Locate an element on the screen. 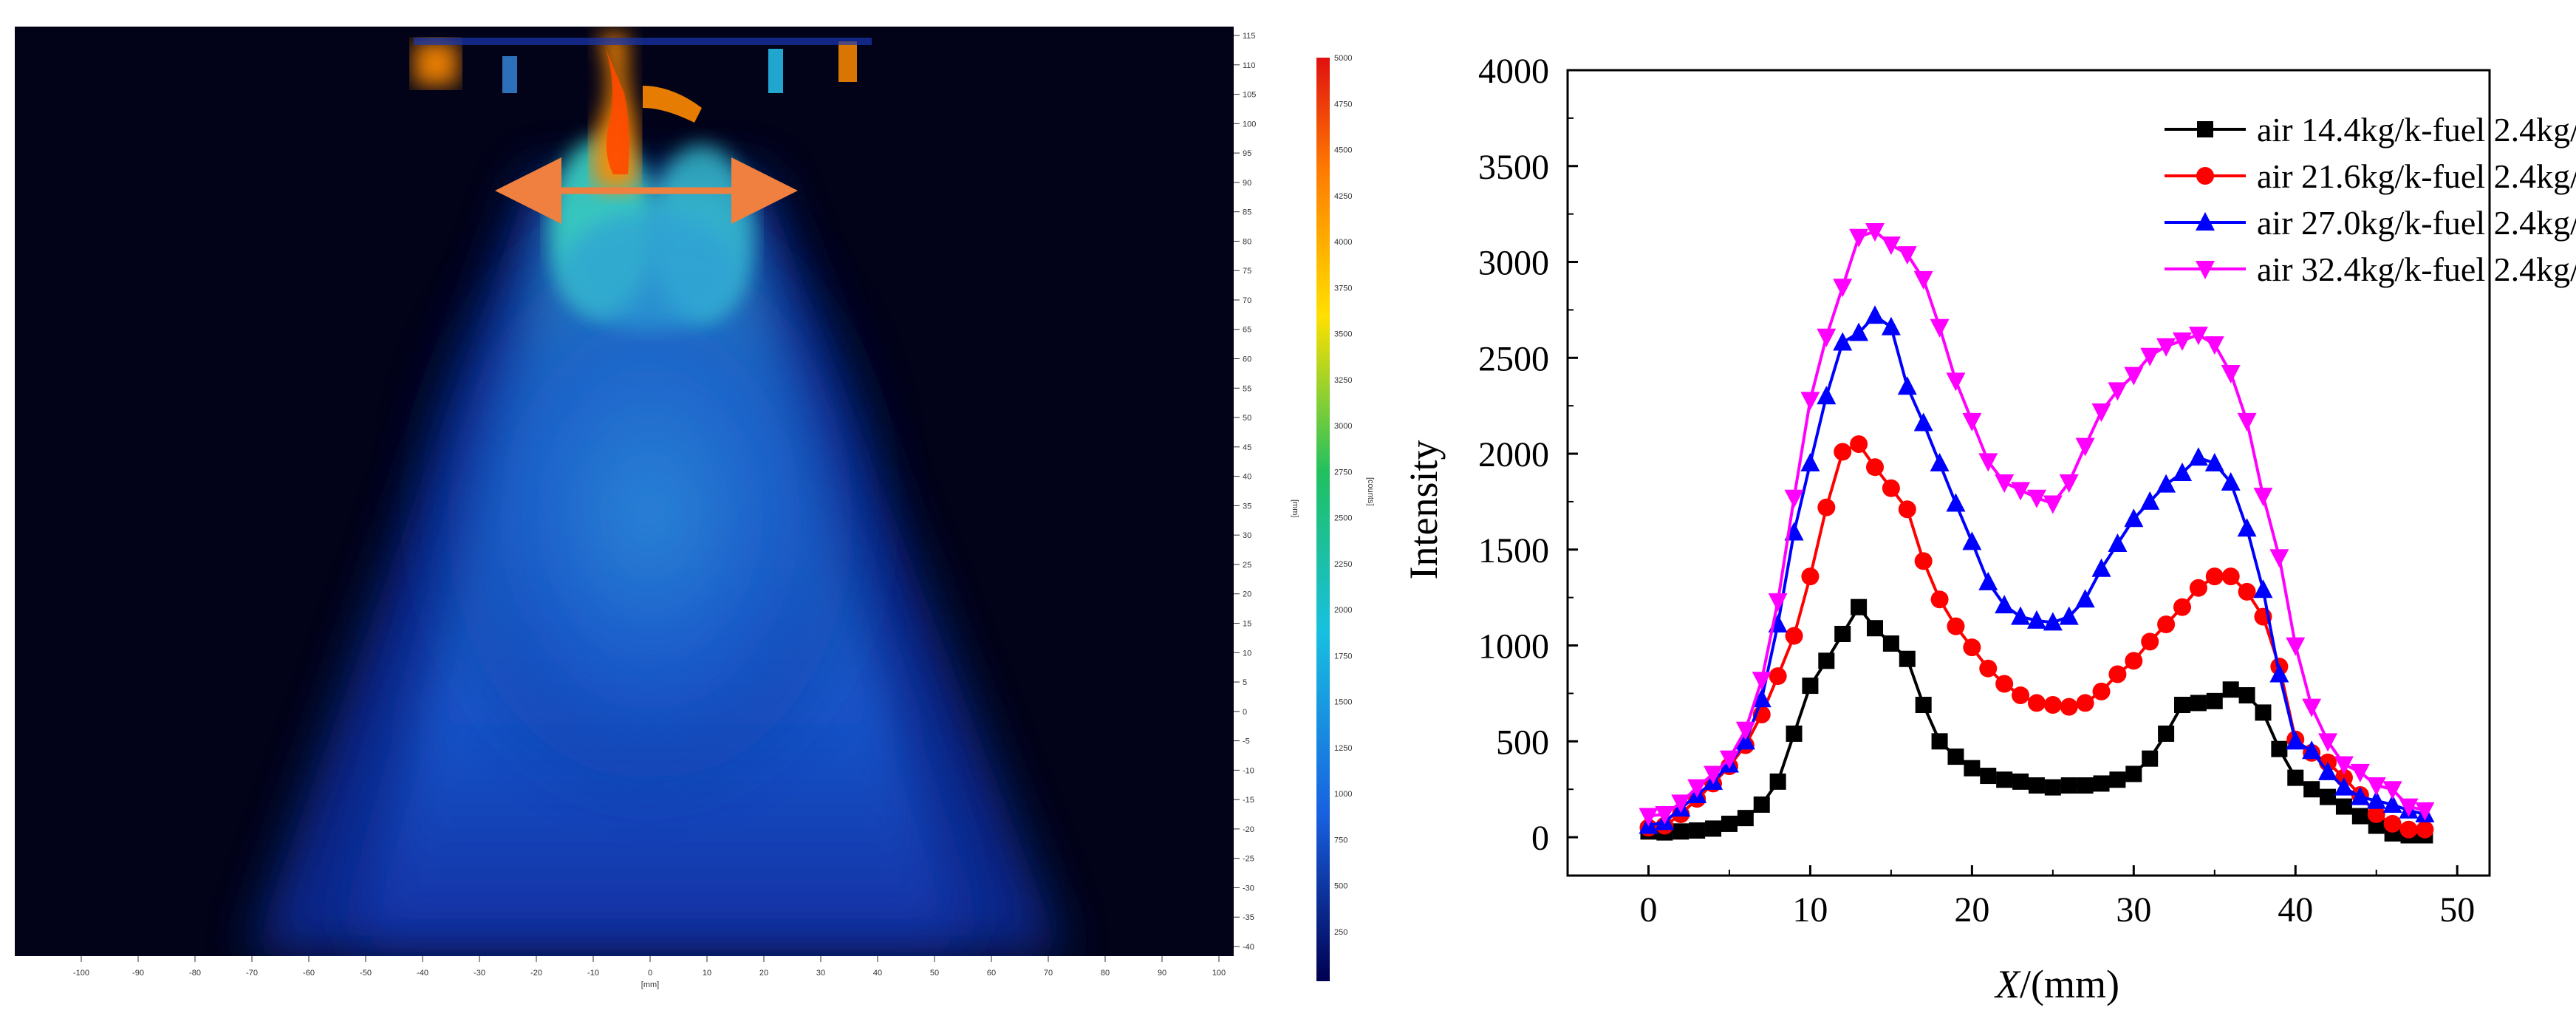  x-tick-label: 50 is located at coordinates (2457, 910).